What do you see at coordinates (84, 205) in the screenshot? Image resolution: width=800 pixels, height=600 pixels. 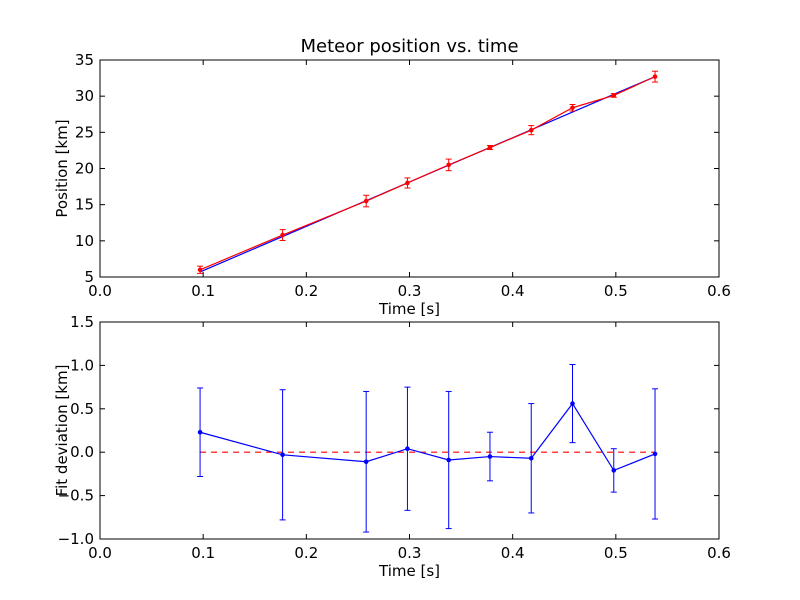 I see `y-tick-label: 15` at bounding box center [84, 205].